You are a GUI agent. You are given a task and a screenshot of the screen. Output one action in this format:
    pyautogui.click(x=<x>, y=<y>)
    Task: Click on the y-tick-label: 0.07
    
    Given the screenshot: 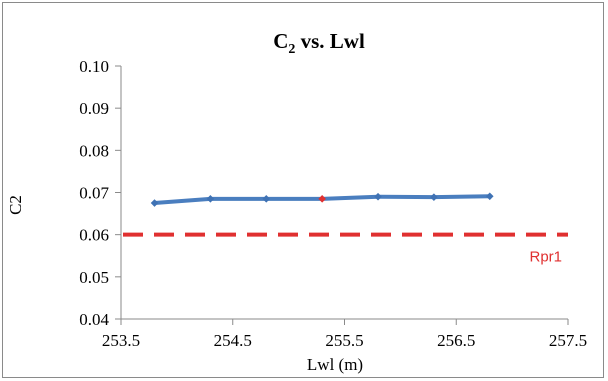 What is the action you would take?
    pyautogui.click(x=94, y=193)
    